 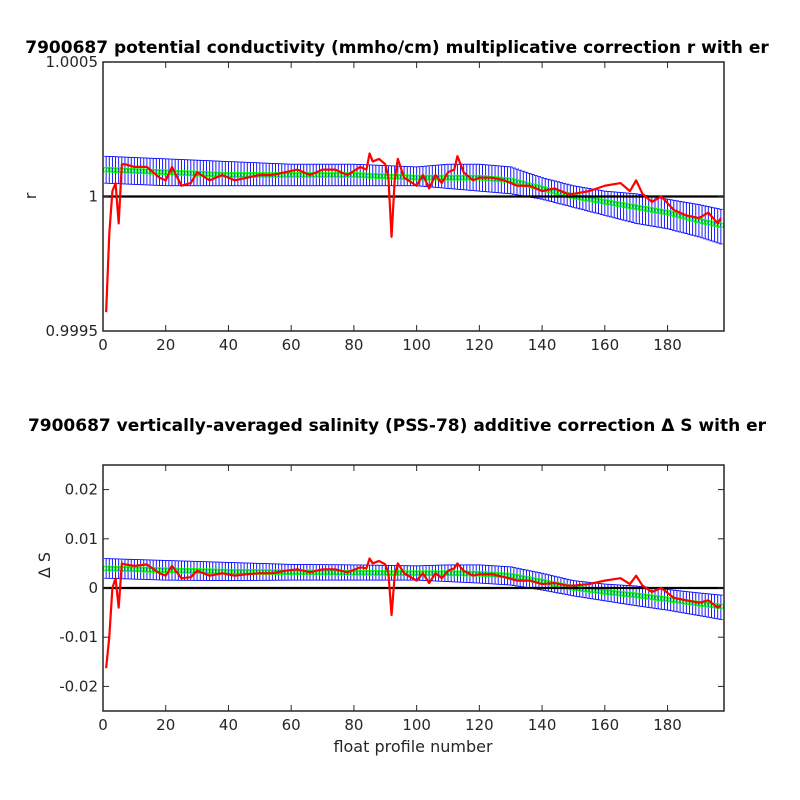 What do you see at coordinates (165, 345) in the screenshot?
I see `x-tick-label: 20` at bounding box center [165, 345].